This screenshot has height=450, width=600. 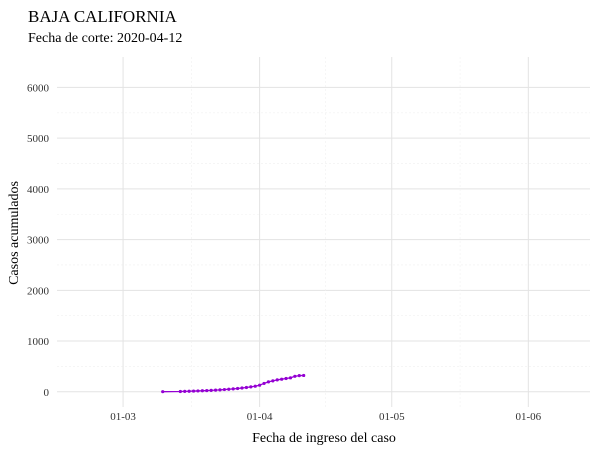 I want to click on x-axis-label: Fecha de ingreso del caso, so click(x=324, y=438).